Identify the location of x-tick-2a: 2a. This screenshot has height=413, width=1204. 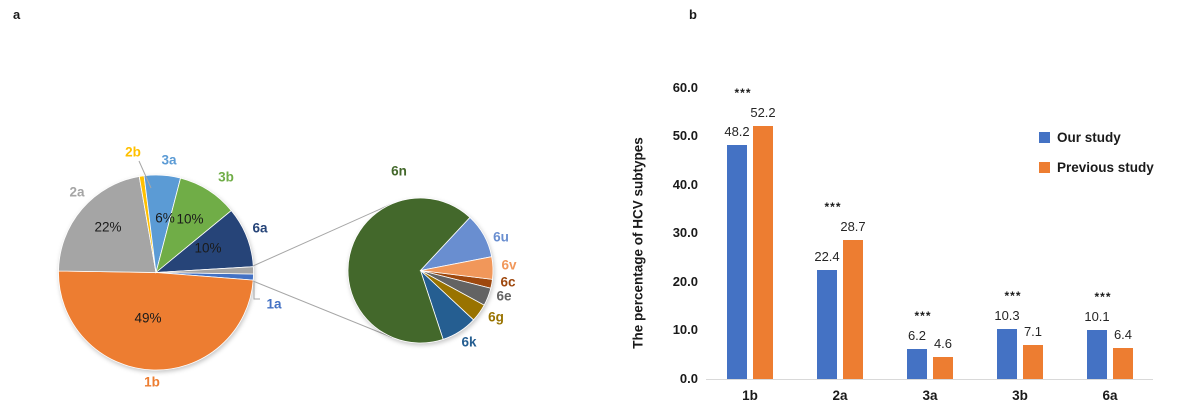
(840, 395).